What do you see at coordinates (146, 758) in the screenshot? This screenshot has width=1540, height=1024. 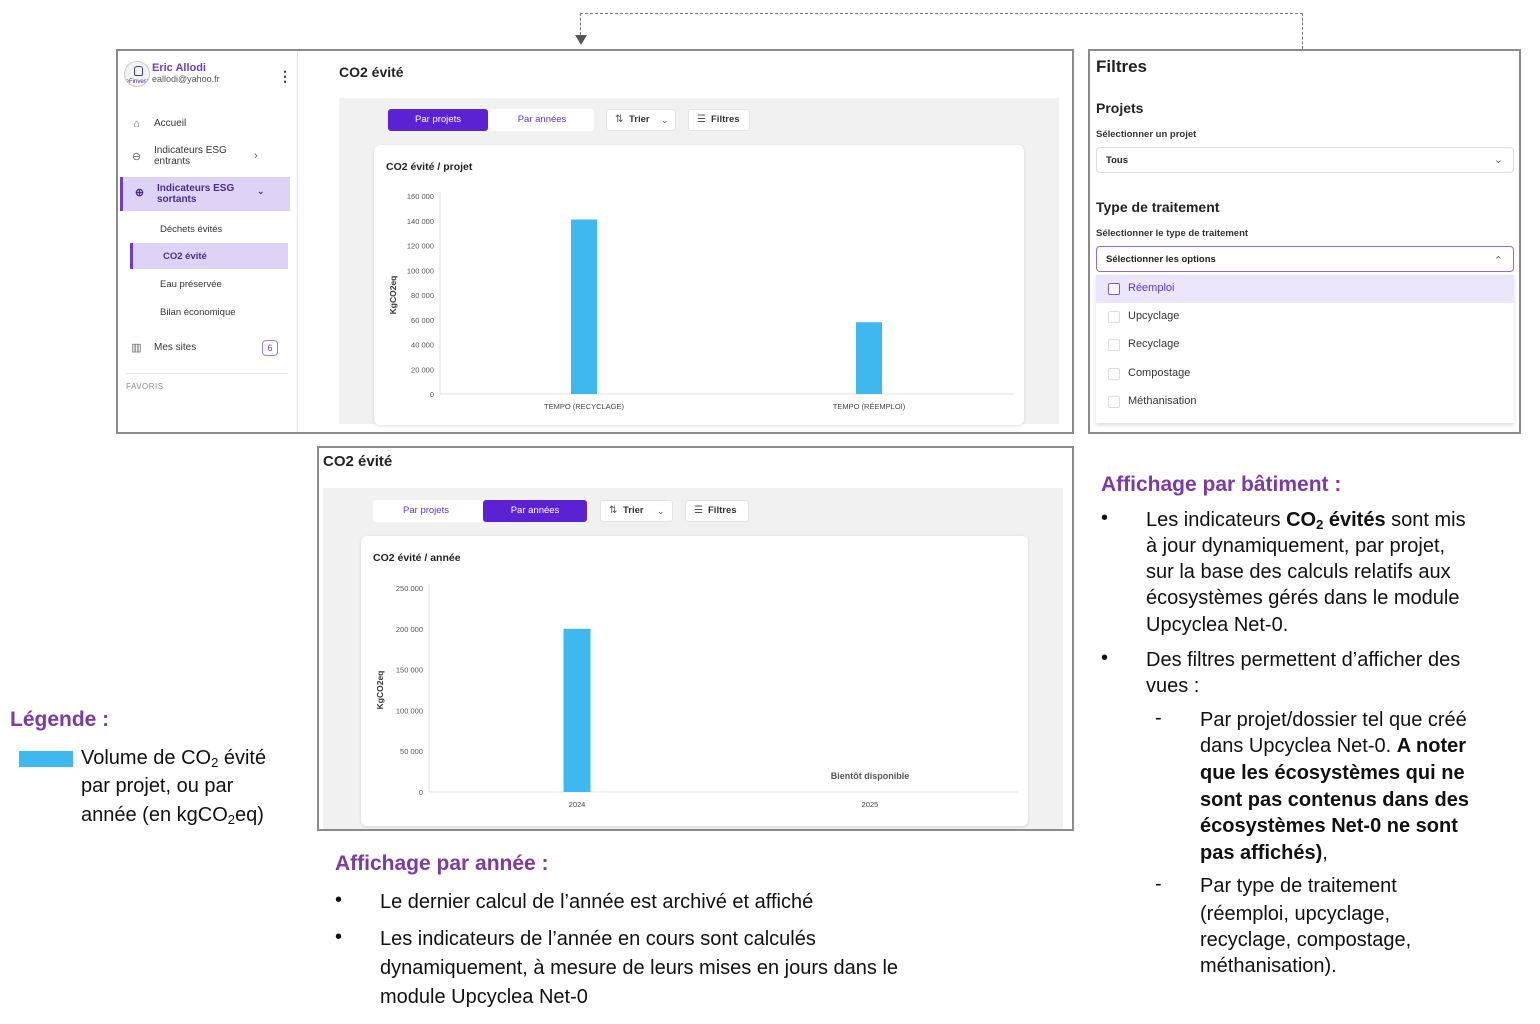 I see `legend-text: Volume de CO` at bounding box center [146, 758].